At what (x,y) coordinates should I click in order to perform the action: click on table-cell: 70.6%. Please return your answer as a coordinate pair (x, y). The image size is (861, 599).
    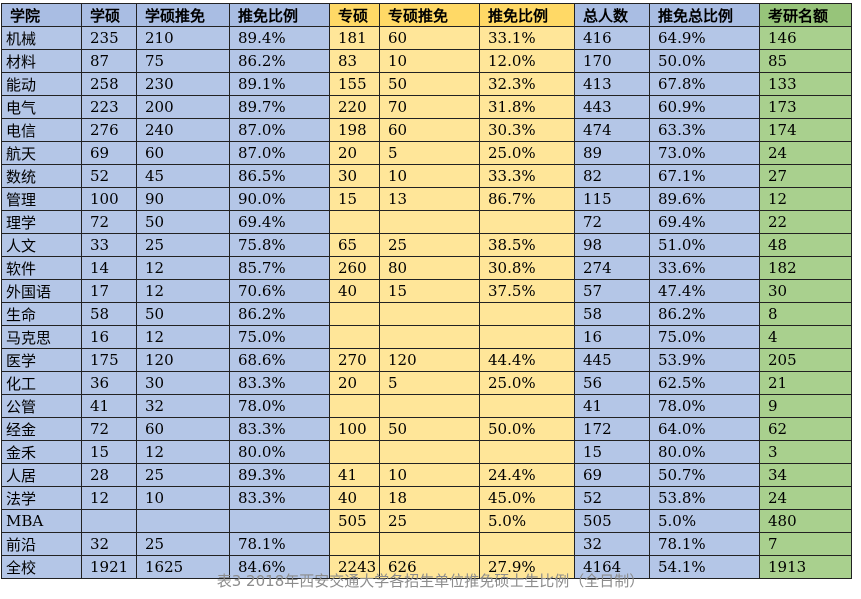
    Looking at the image, I should click on (279, 291).